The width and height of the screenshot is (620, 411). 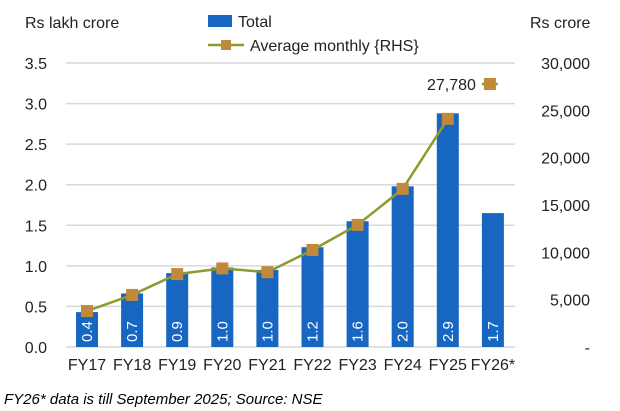 What do you see at coordinates (36, 186) in the screenshot?
I see `left-tick-label: 2.0` at bounding box center [36, 186].